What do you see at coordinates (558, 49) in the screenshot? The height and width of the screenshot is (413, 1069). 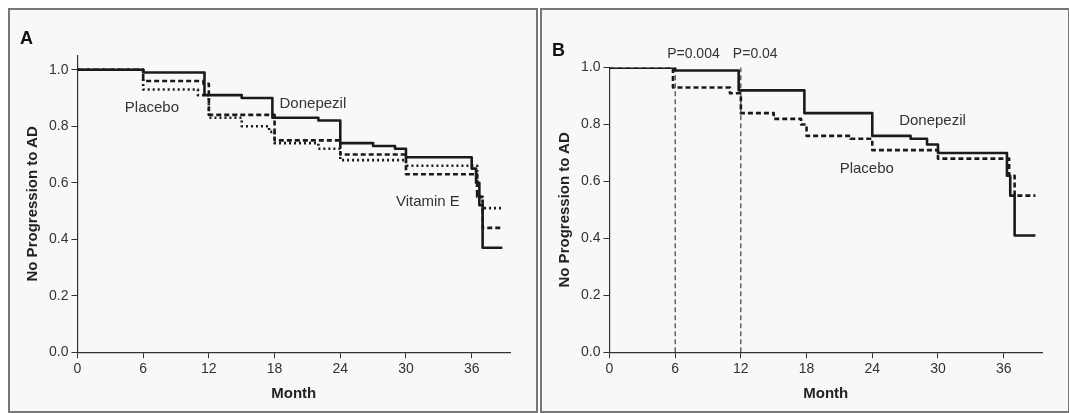 I see `chart-title: B` at bounding box center [558, 49].